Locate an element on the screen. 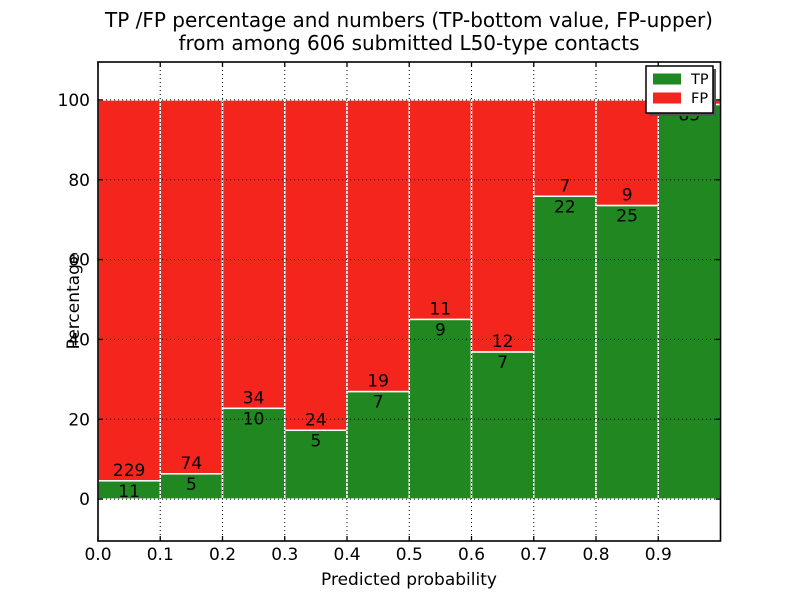  x-axis-label: Predicted probability is located at coordinates (409, 580).